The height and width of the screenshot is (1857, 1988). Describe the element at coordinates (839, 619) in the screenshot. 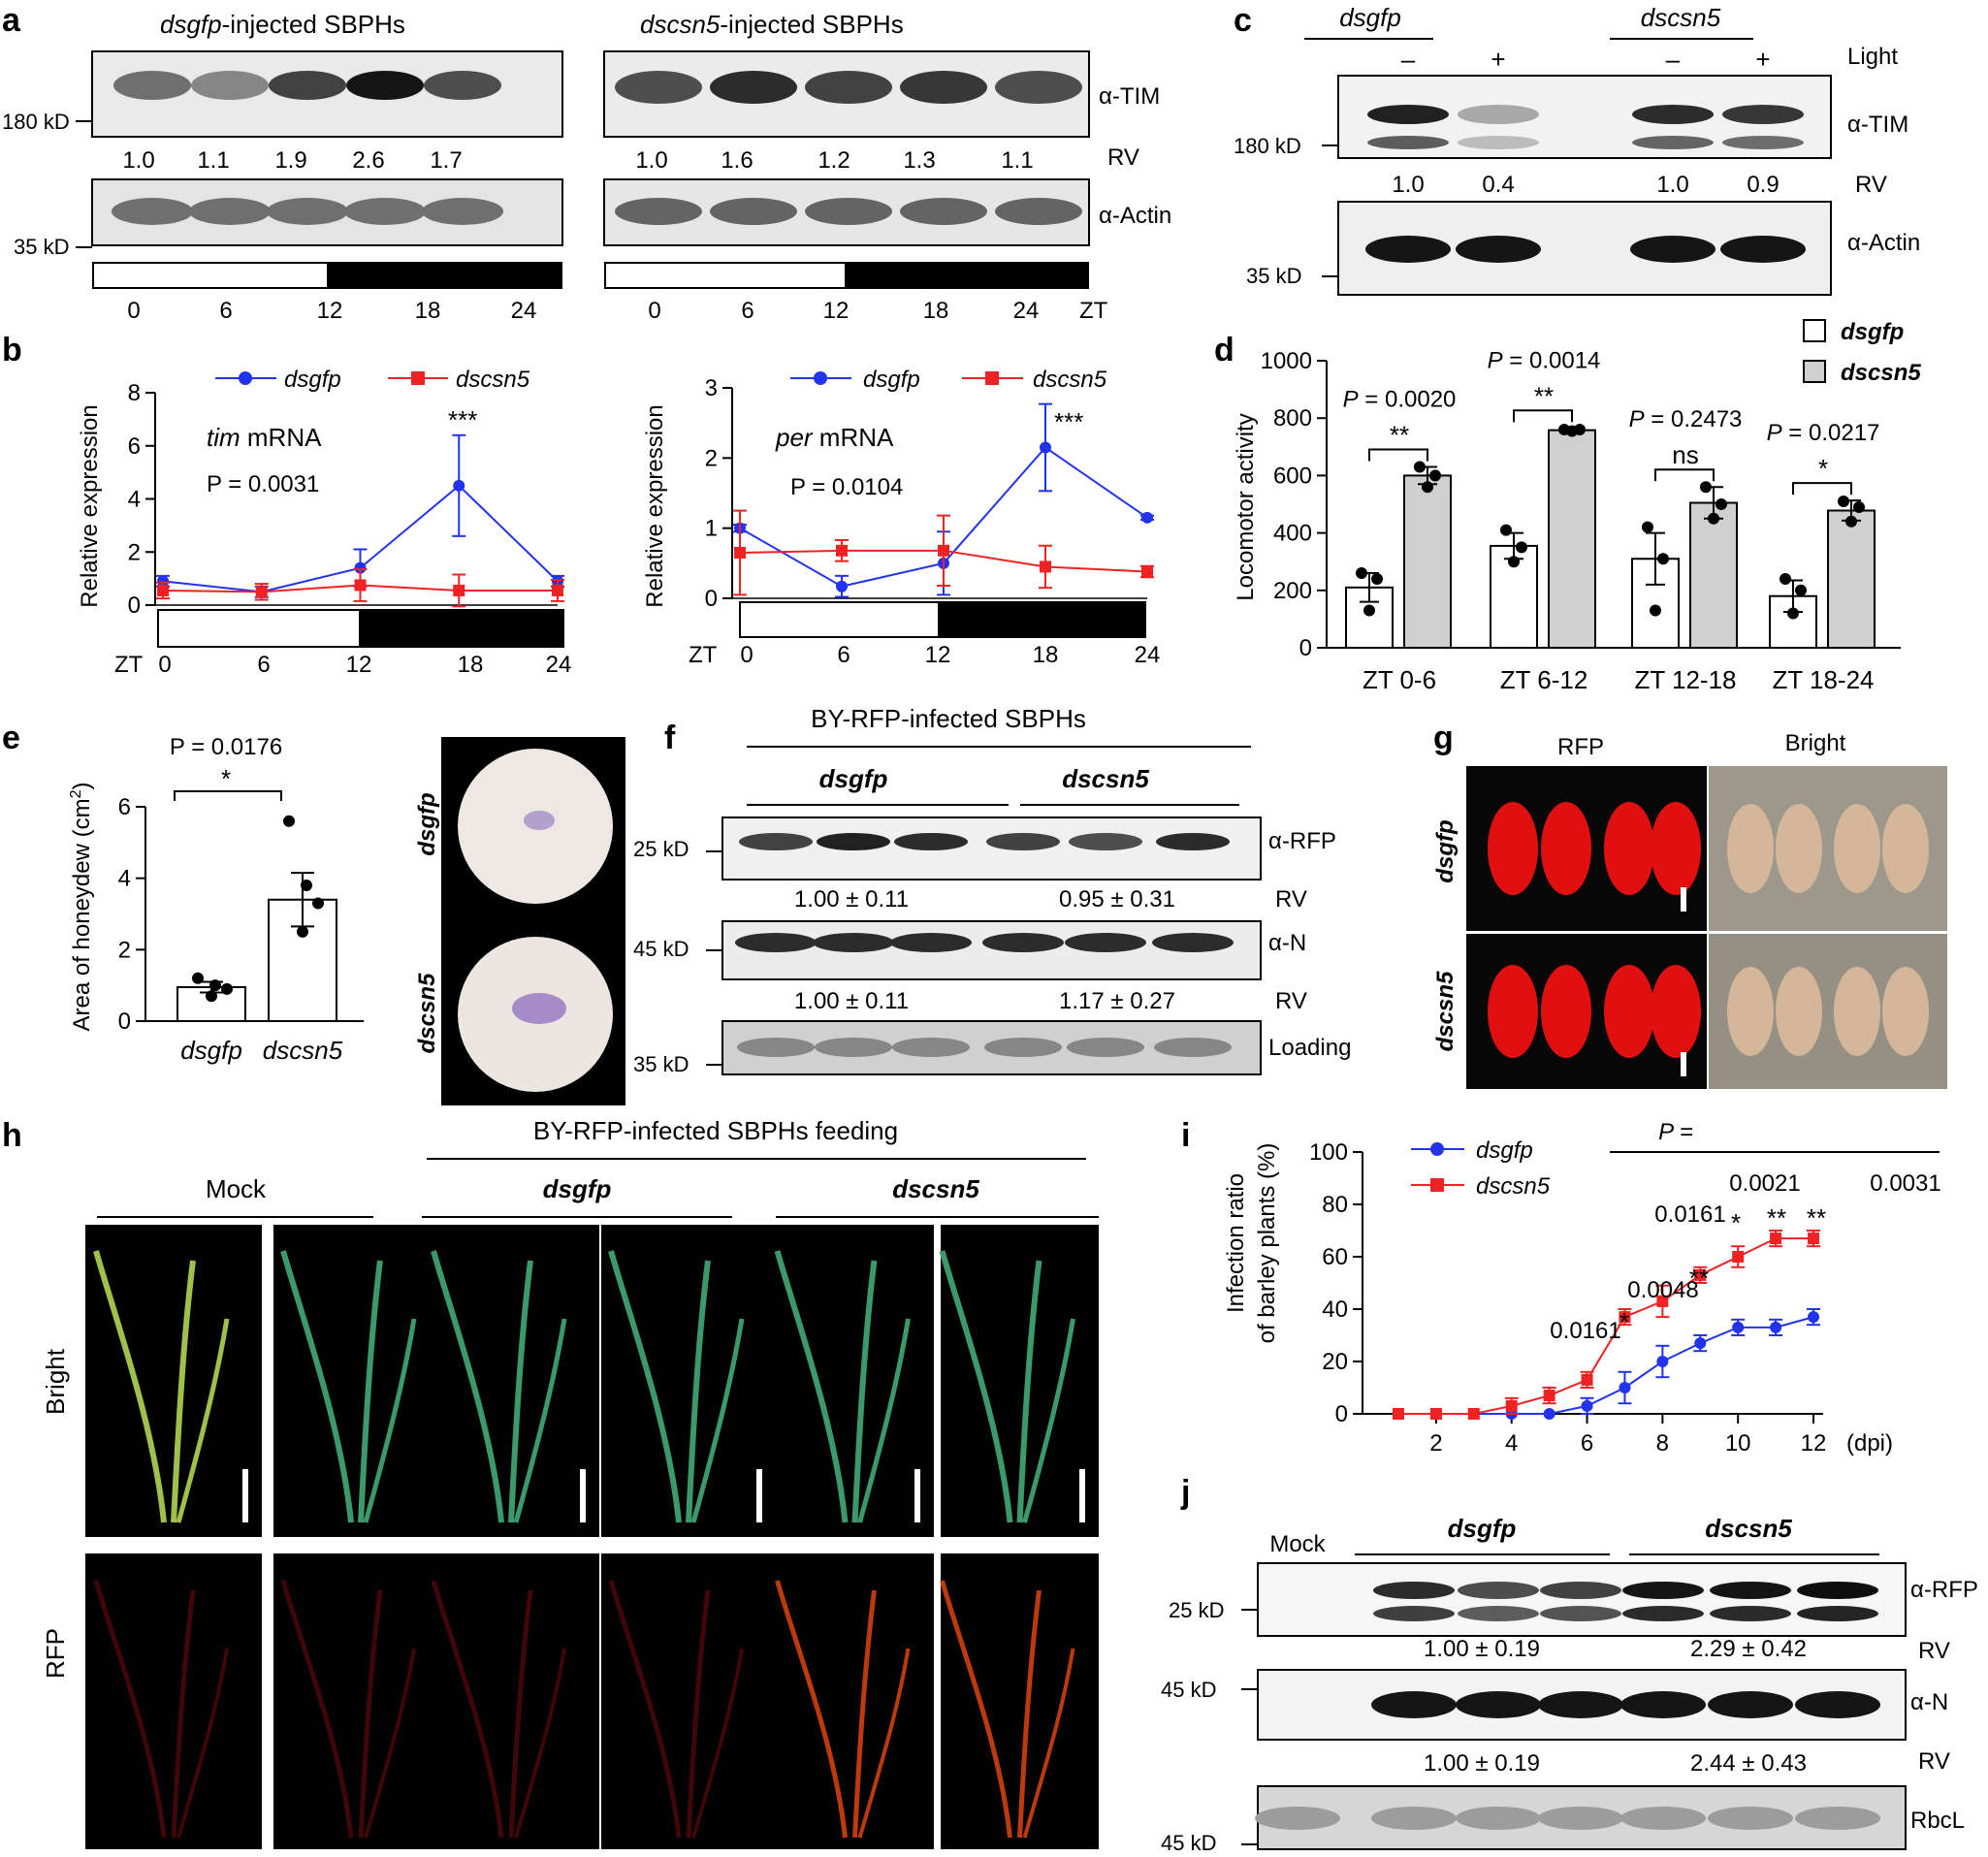

I see `b-right-light-phase` at that location.